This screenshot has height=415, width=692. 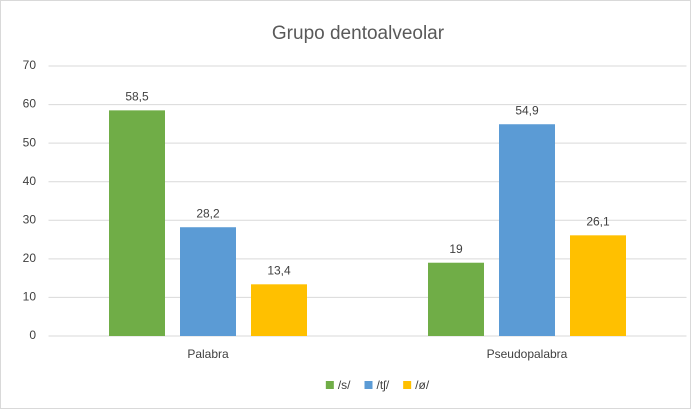 What do you see at coordinates (527, 110) in the screenshot?
I see `data-label: 54,9` at bounding box center [527, 110].